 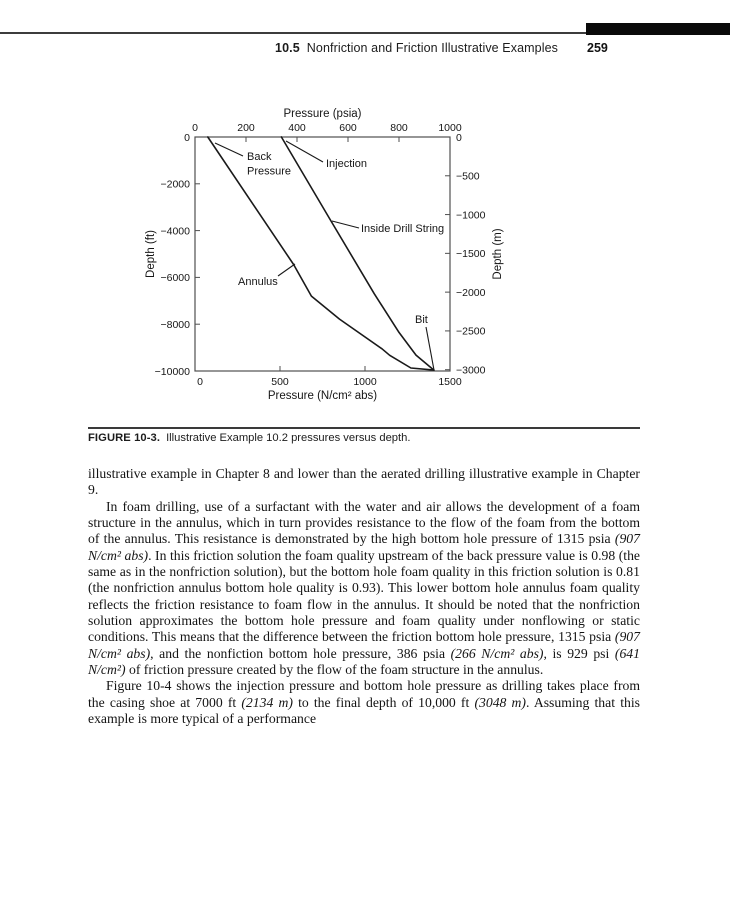 What do you see at coordinates (294, 33) in the screenshot?
I see `header-rule` at bounding box center [294, 33].